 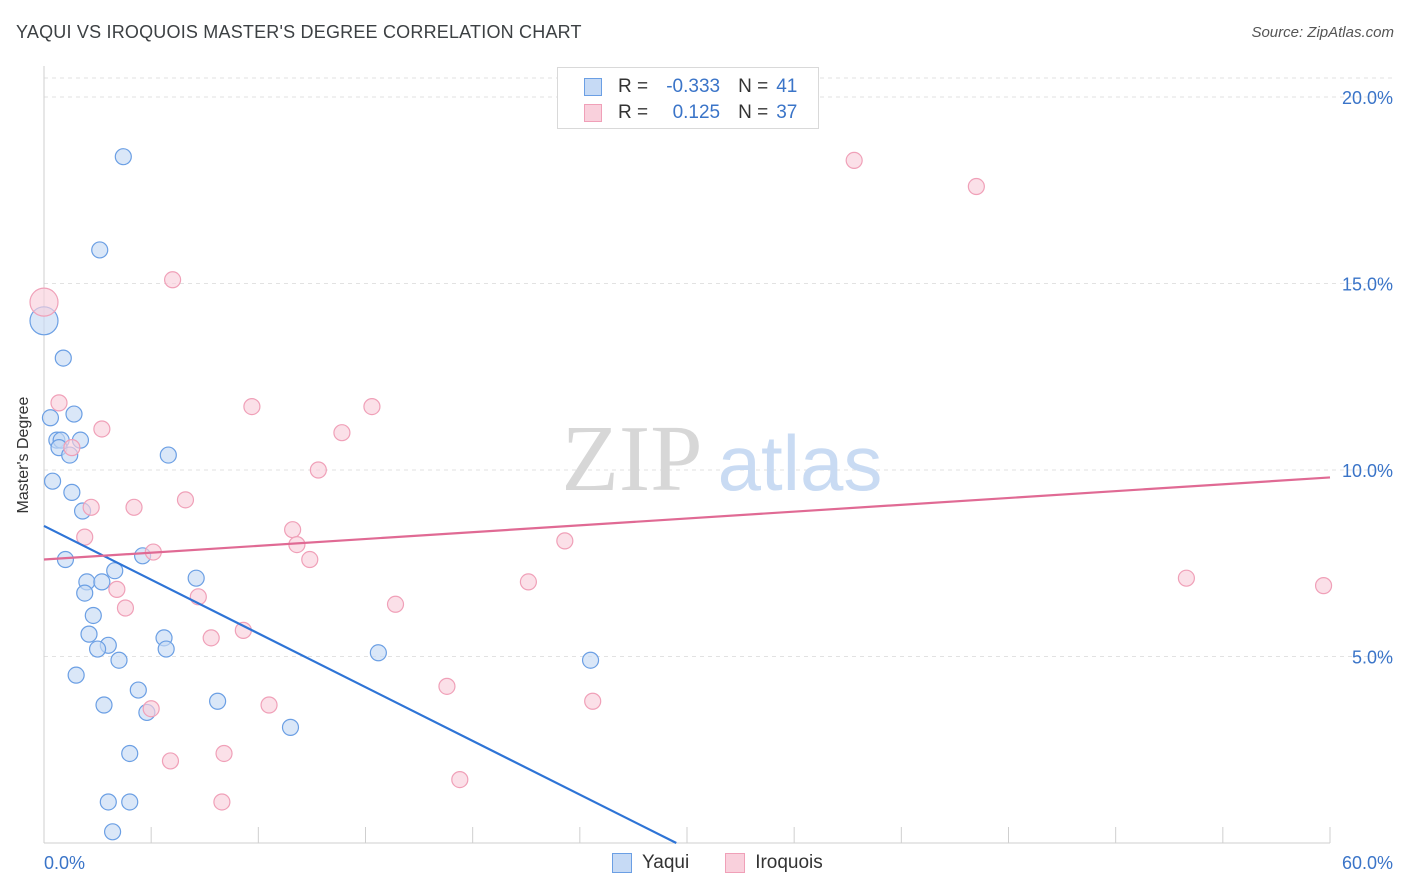 I want to click on legend-row-yaqui: R = -0.333 N = 41, so click(x=690, y=87).